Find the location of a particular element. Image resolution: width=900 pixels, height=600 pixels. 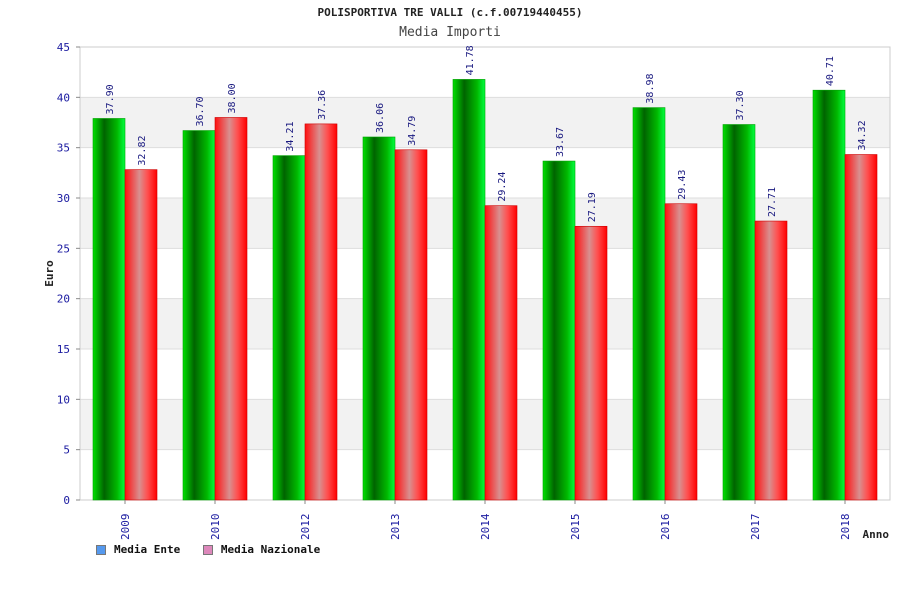

y-tick-label: 40 is located at coordinates (63, 97).